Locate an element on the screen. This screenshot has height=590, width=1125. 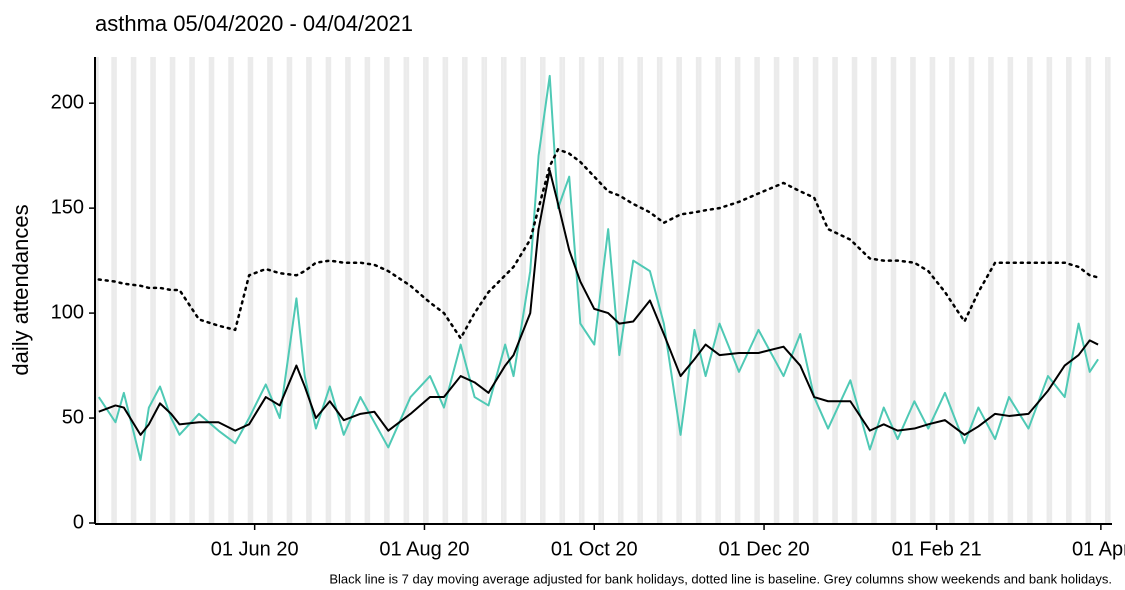
y-tick-label: 0 is located at coordinates (78, 522).